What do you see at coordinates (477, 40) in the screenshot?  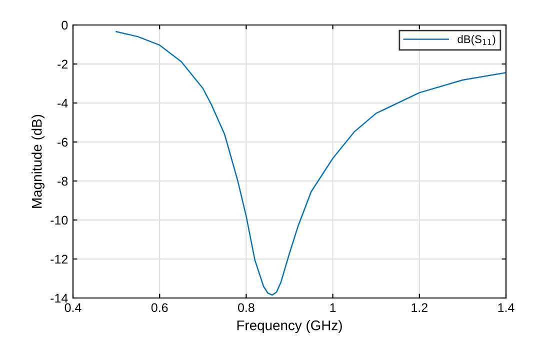 I see `legend-label: dB(S$_{11}$)` at bounding box center [477, 40].